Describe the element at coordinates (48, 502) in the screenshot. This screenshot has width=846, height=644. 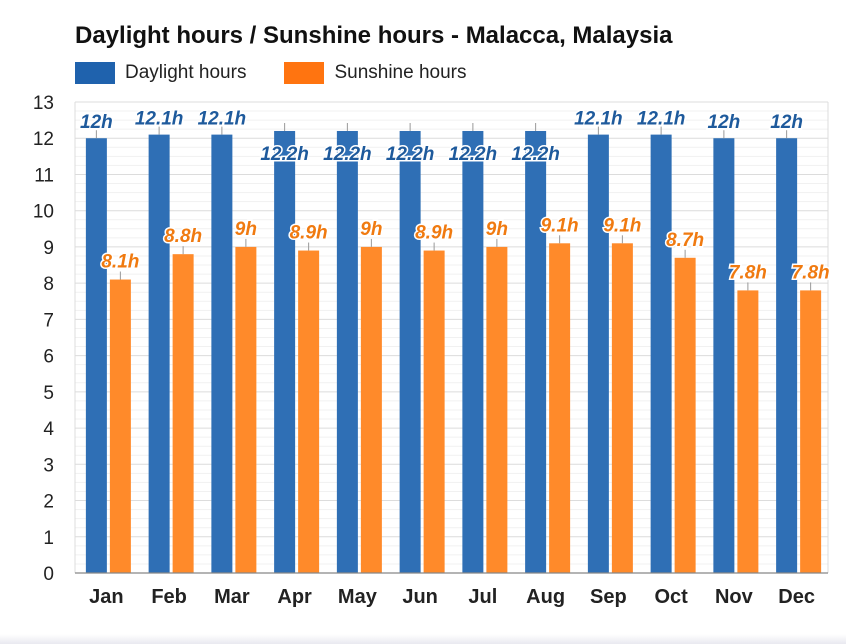
I see `y-tick-label: 2` at that location.